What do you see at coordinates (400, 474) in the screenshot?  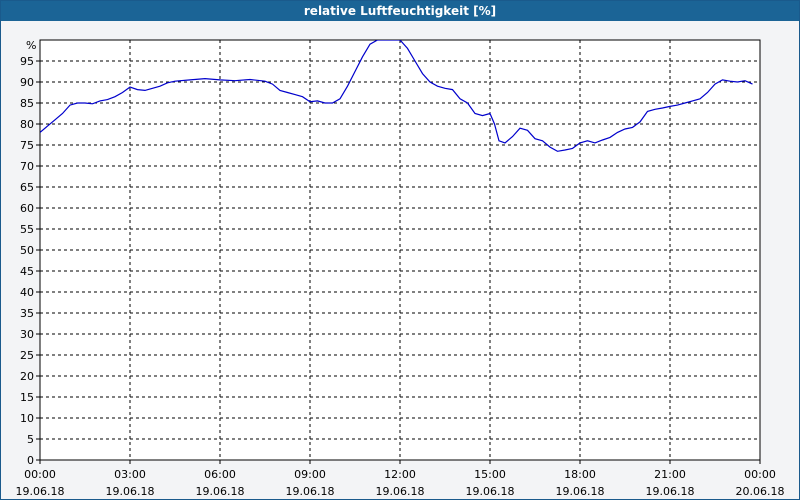 I see `x-tick-time-label: 12:00` at bounding box center [400, 474].